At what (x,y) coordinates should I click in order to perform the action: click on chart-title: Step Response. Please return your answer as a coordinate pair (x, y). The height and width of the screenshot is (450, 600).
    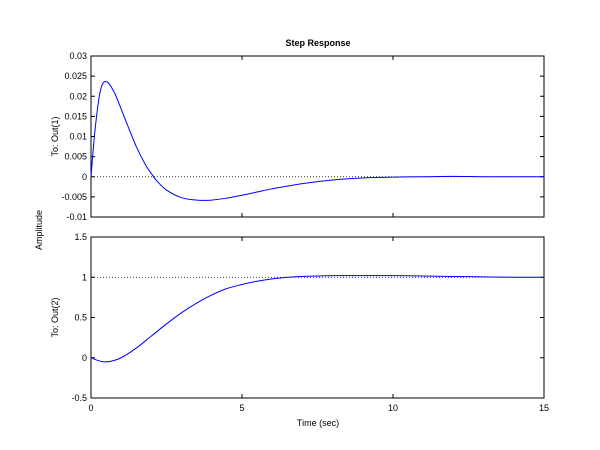
    Looking at the image, I should click on (317, 43).